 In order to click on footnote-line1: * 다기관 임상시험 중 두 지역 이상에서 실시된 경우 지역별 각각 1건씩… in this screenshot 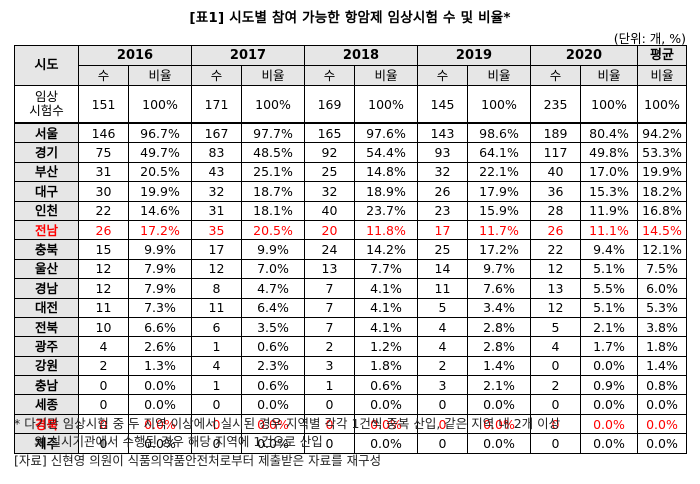, I will do `click(287, 423)`.